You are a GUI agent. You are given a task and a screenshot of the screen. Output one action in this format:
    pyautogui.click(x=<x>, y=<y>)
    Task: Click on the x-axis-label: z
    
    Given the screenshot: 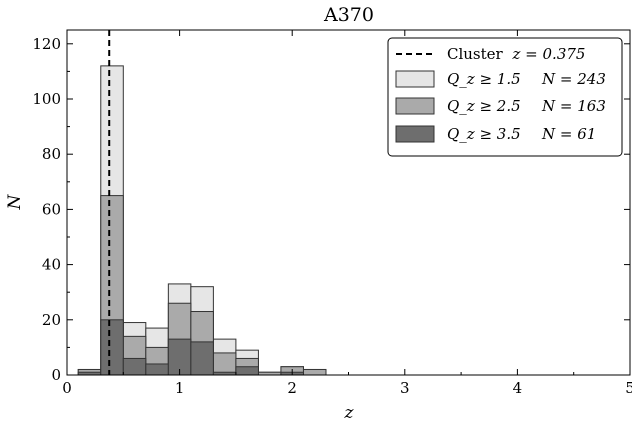 What is the action you would take?
    pyautogui.click(x=349, y=413)
    